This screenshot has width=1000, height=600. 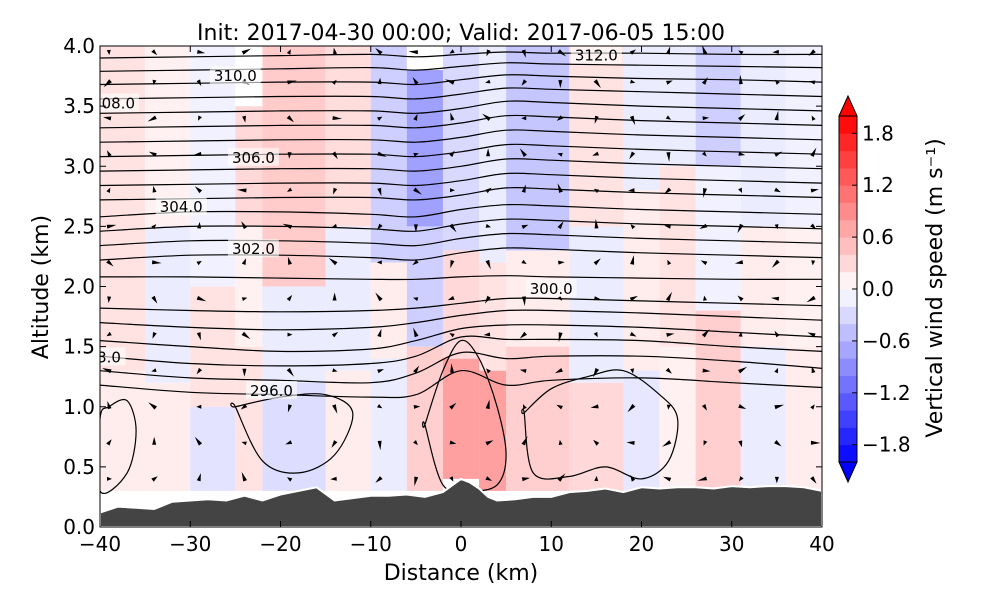 What do you see at coordinates (79, 226) in the screenshot?
I see `y-tick-label-5: 2.5` at bounding box center [79, 226].